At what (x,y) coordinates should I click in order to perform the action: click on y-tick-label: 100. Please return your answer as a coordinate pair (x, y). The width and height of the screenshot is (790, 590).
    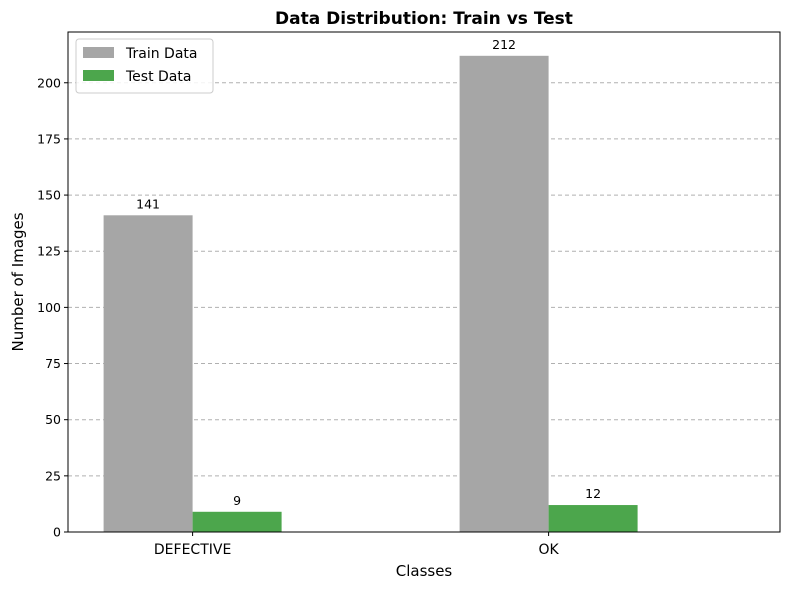
    Looking at the image, I should click on (49, 307).